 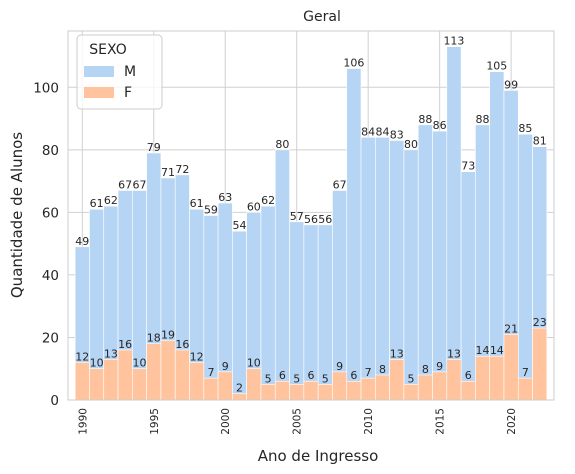 What do you see at coordinates (496, 66) in the screenshot?
I see `data-label-m-2019: 105` at bounding box center [496, 66].